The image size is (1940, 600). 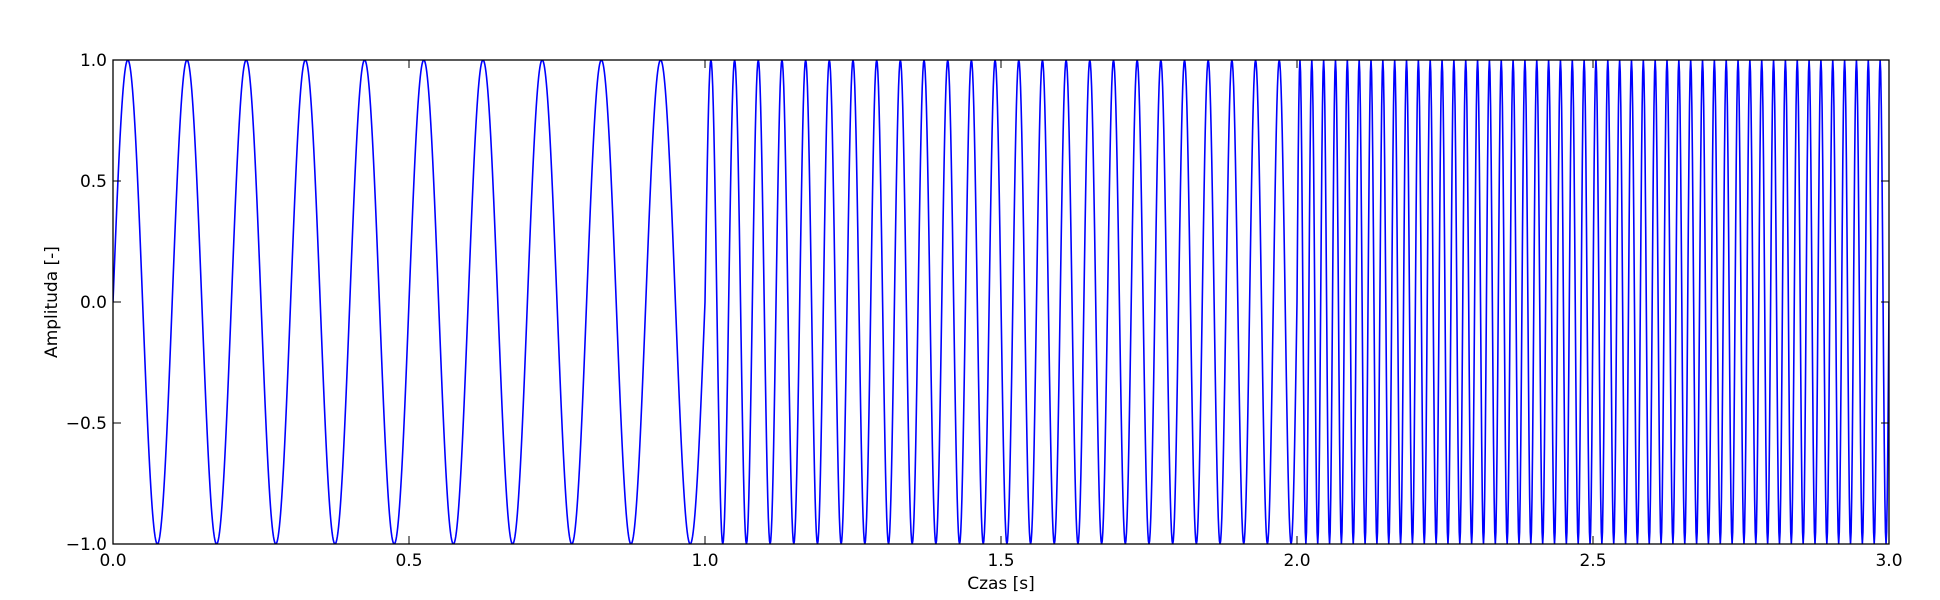 What do you see at coordinates (86, 424) in the screenshot?
I see `y-tick-label: −0.5` at bounding box center [86, 424].